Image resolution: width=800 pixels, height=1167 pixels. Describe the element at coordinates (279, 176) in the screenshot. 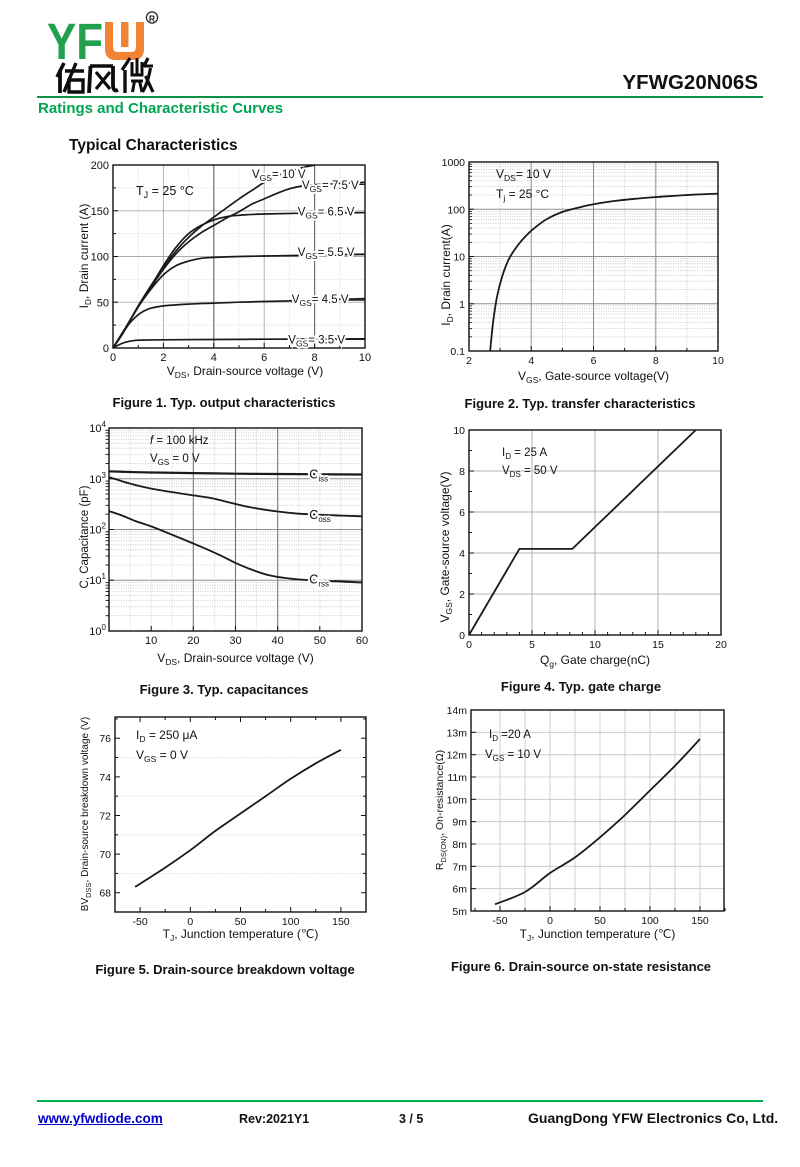

I see `svg-text: VGS= 10 V` at that location.